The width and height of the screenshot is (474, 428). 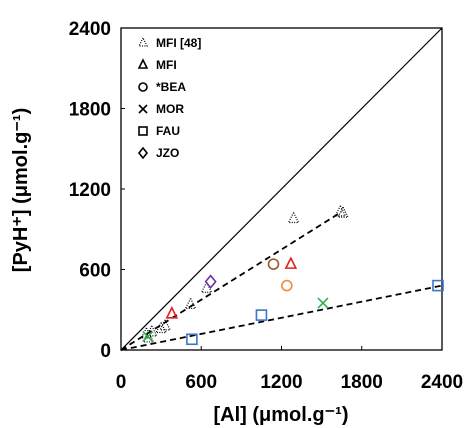 I want to click on legend-label: *BEA, so click(x=171, y=87).